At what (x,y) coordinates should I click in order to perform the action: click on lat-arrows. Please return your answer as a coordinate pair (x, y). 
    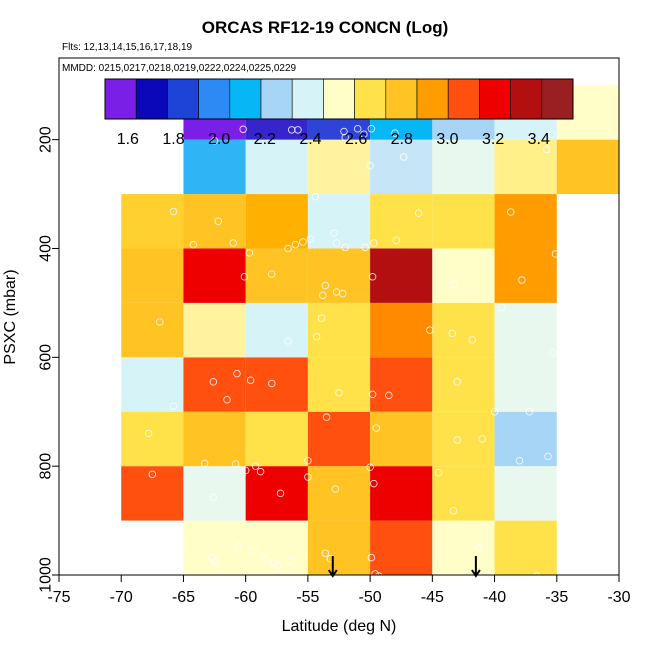
    Looking at the image, I should click on (404, 567).